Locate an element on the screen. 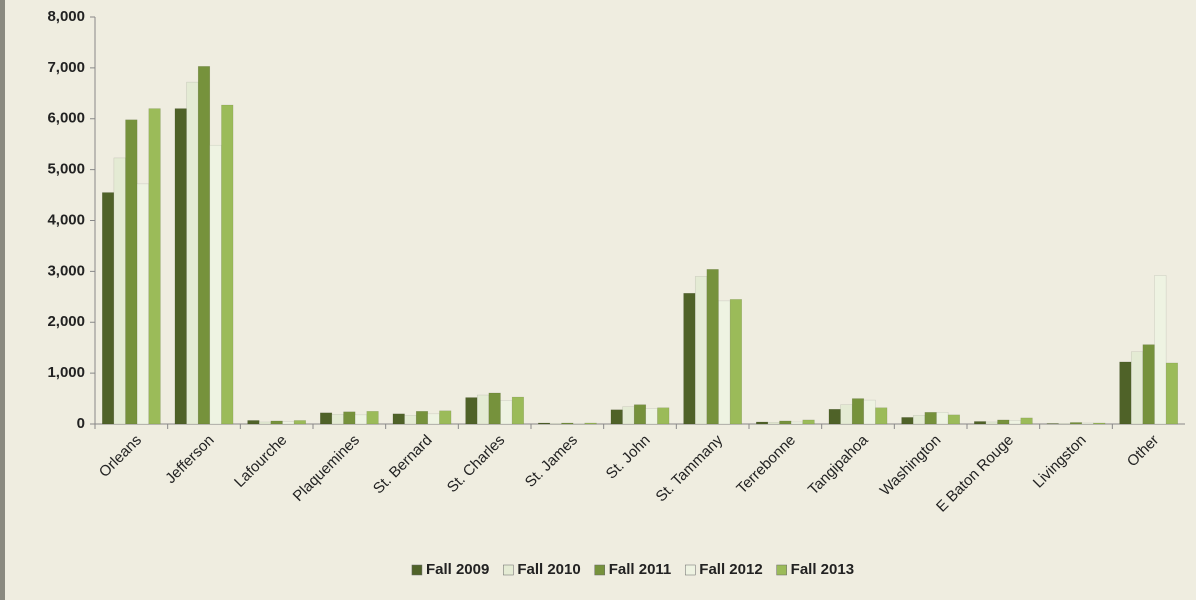 The height and width of the screenshot is (600, 1196). x-tick-label: Lafourche is located at coordinates (260, 461).